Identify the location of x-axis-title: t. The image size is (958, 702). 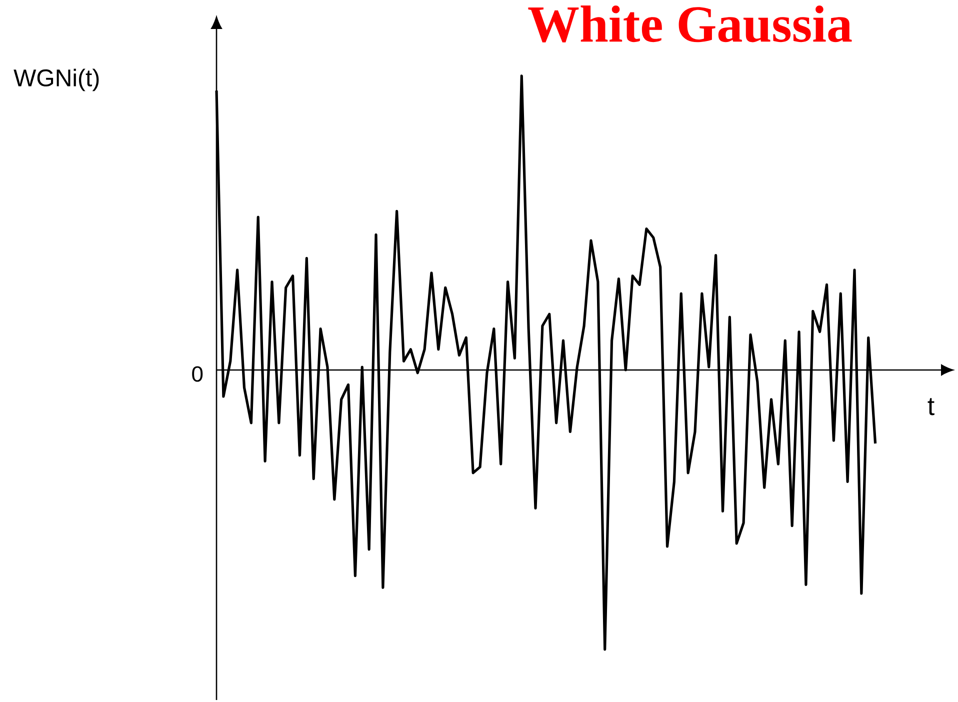
(931, 407).